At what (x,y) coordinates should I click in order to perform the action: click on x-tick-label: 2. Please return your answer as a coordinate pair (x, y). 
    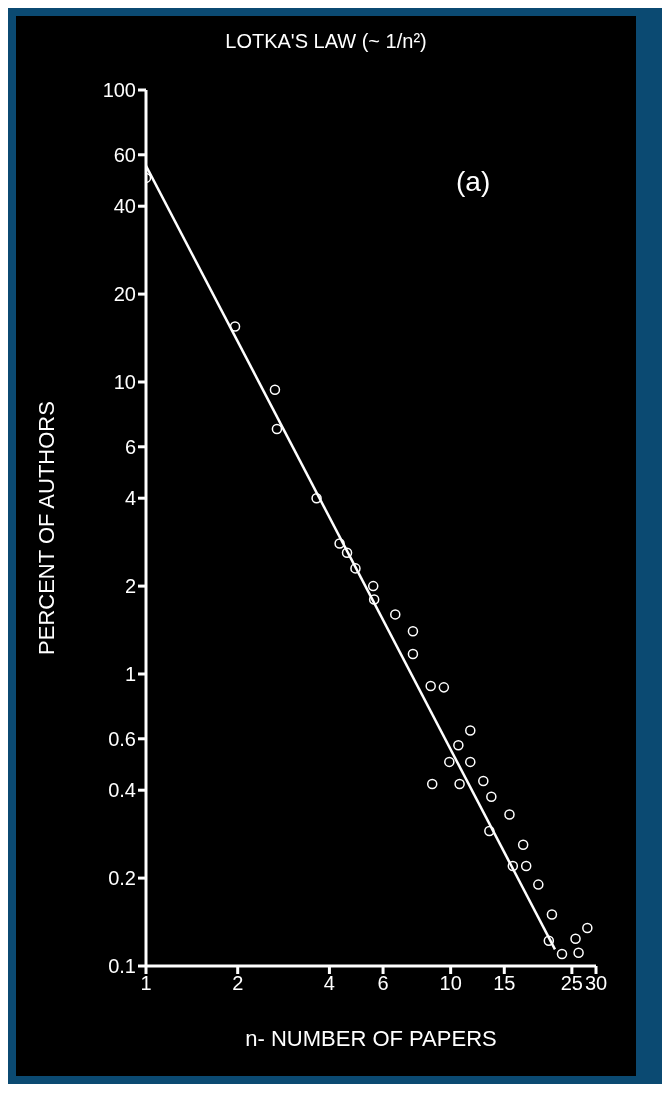
    Looking at the image, I should click on (238, 983).